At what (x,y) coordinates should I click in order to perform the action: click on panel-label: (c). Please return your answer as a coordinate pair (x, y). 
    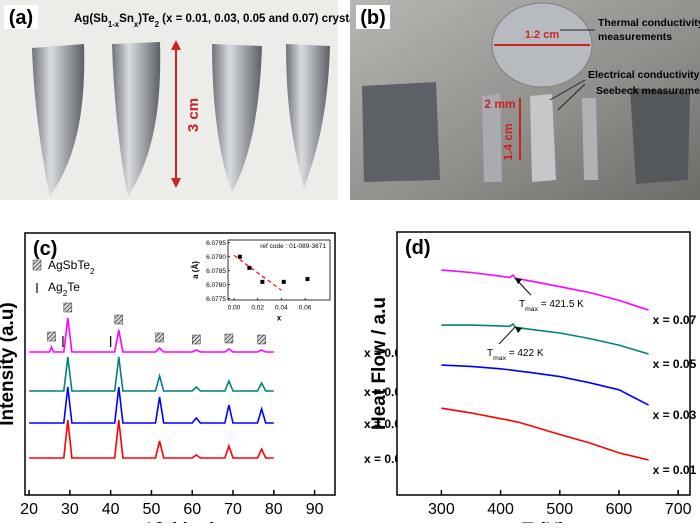
    Looking at the image, I should click on (45, 249).